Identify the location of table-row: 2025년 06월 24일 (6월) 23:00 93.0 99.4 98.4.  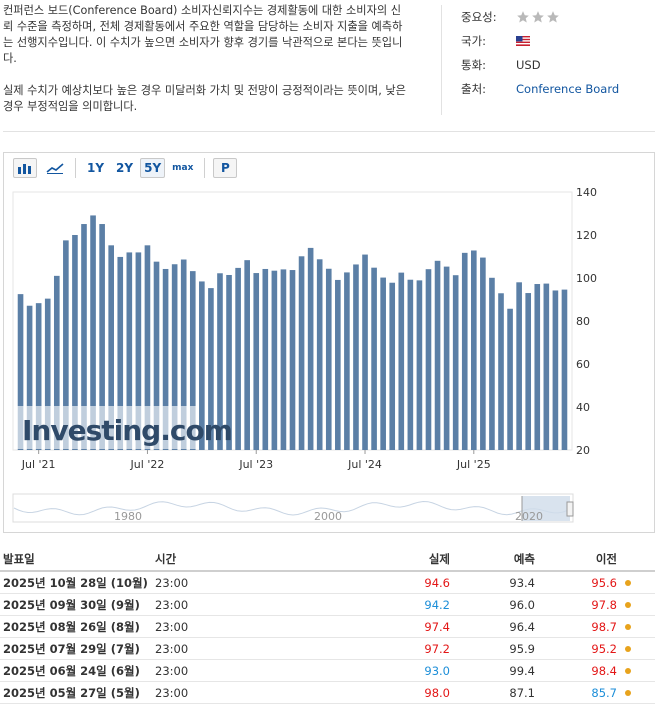
(327, 671).